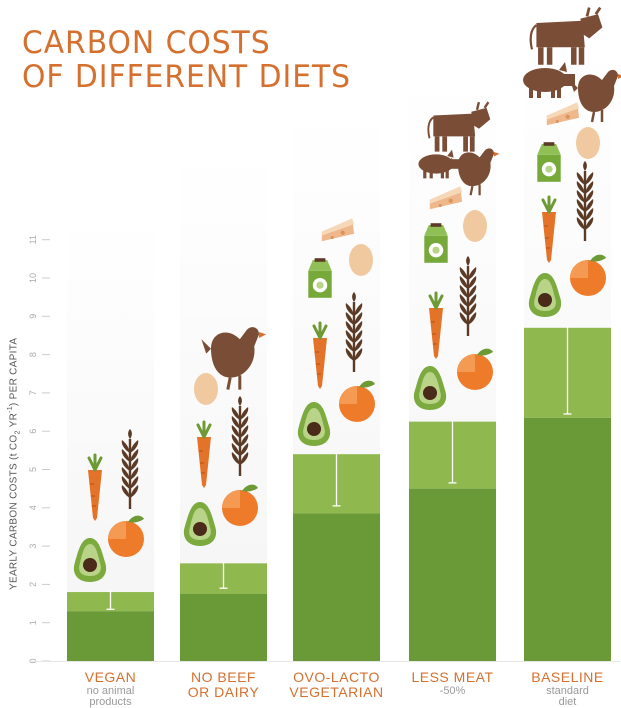  What do you see at coordinates (33, 392) in the screenshot?
I see `y-tick-label: 7` at bounding box center [33, 392].